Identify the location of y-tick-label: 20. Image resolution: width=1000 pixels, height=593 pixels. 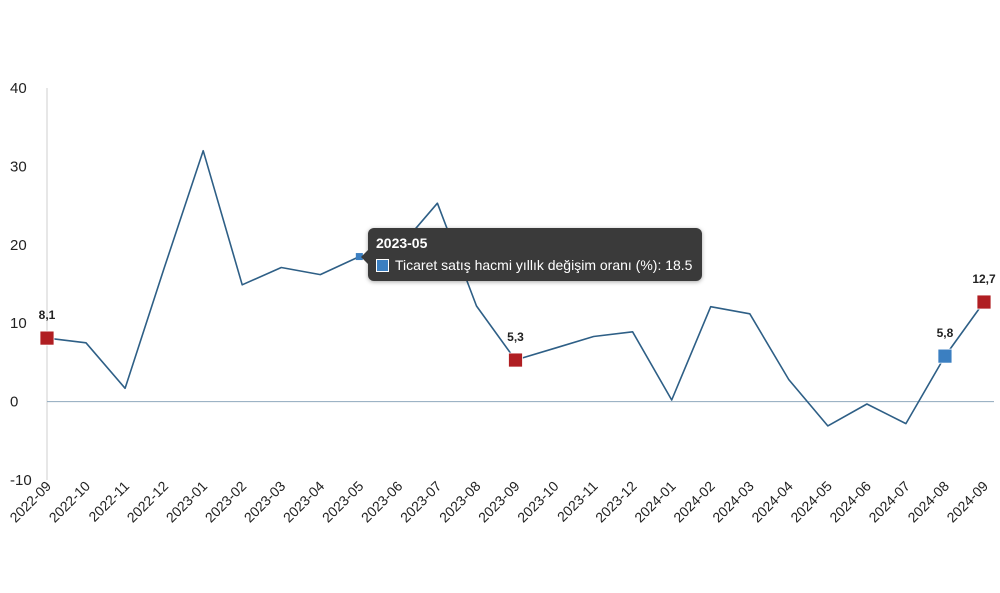
(18, 245).